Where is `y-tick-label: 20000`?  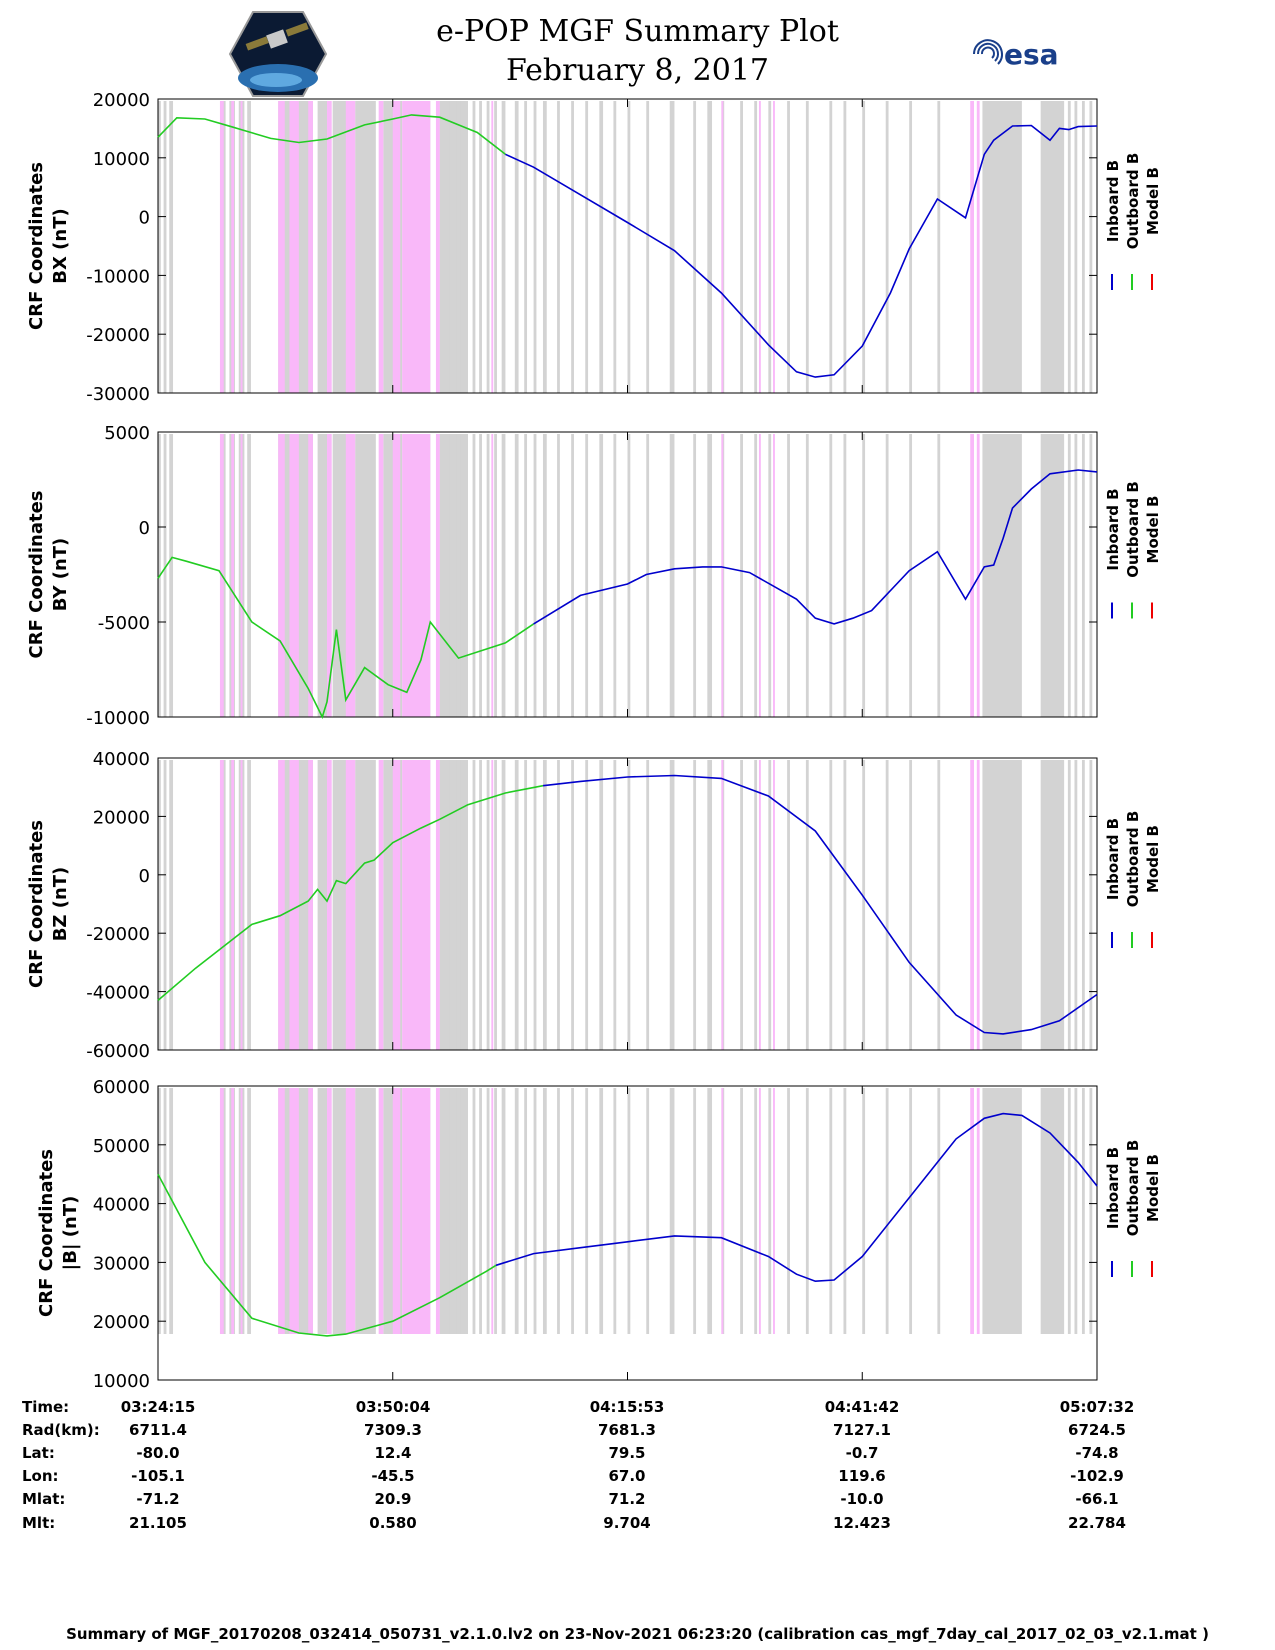 y-tick-label: 20000 is located at coordinates (121, 1322).